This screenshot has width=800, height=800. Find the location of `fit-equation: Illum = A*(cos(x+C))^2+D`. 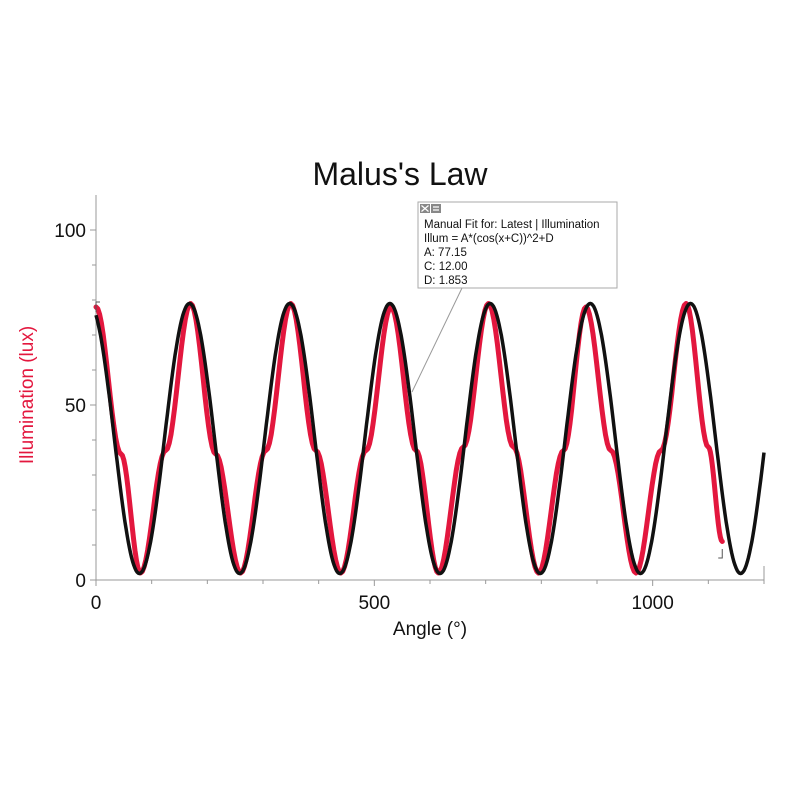

fit-equation: Illum = A*(cos(x+C))^2+D is located at coordinates (489, 239).